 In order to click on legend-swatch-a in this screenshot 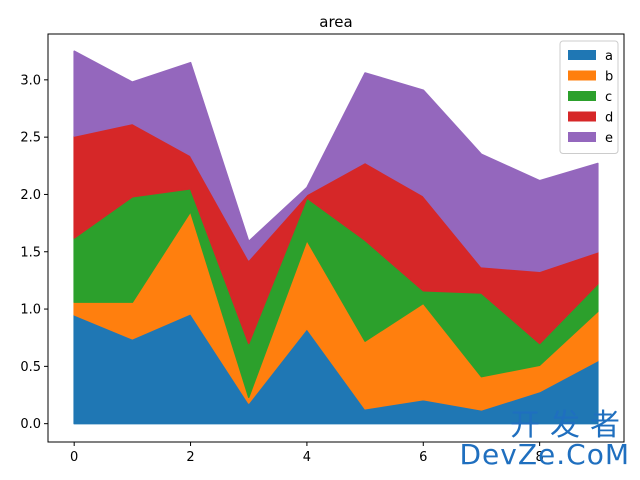, I will do `click(582, 55)`.